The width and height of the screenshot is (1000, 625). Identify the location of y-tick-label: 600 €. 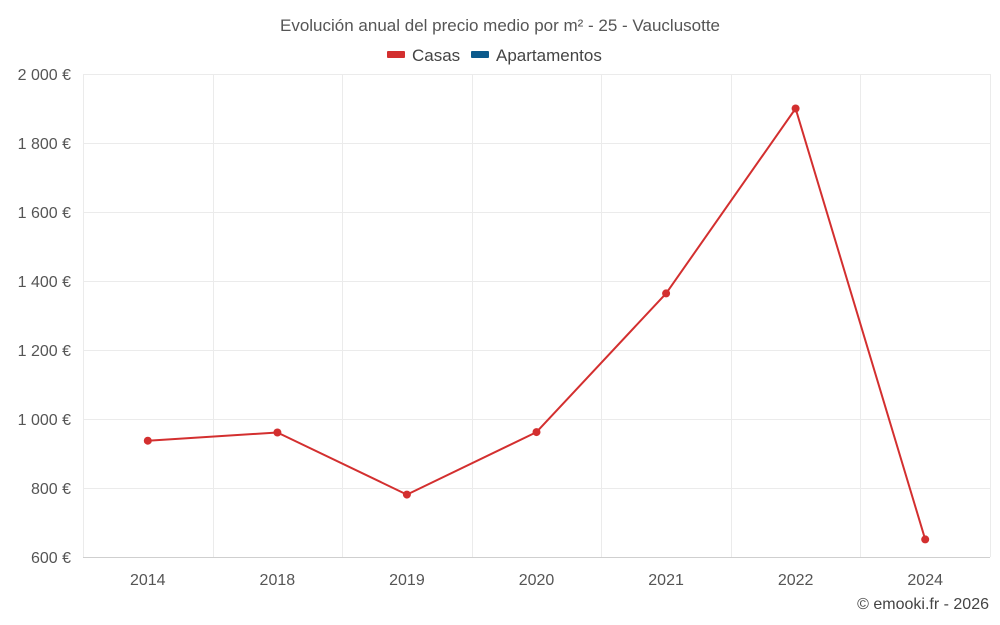
(51, 558).